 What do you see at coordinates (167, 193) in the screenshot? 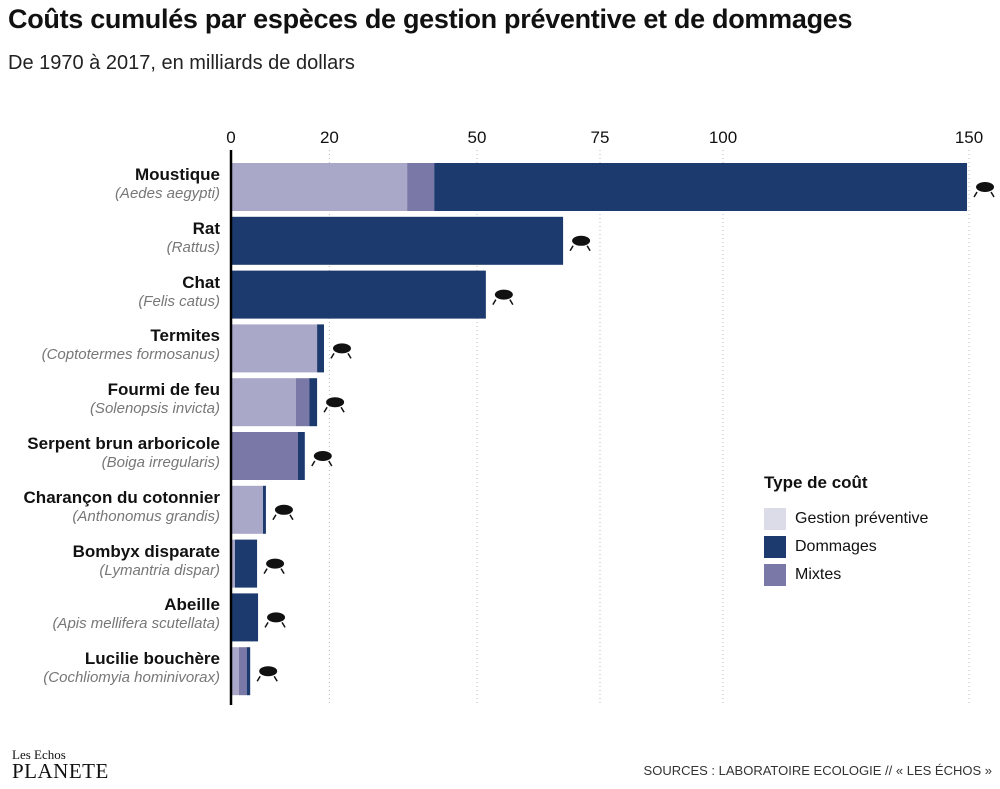
I see `species-name: (Aedes aegypti)` at bounding box center [167, 193].